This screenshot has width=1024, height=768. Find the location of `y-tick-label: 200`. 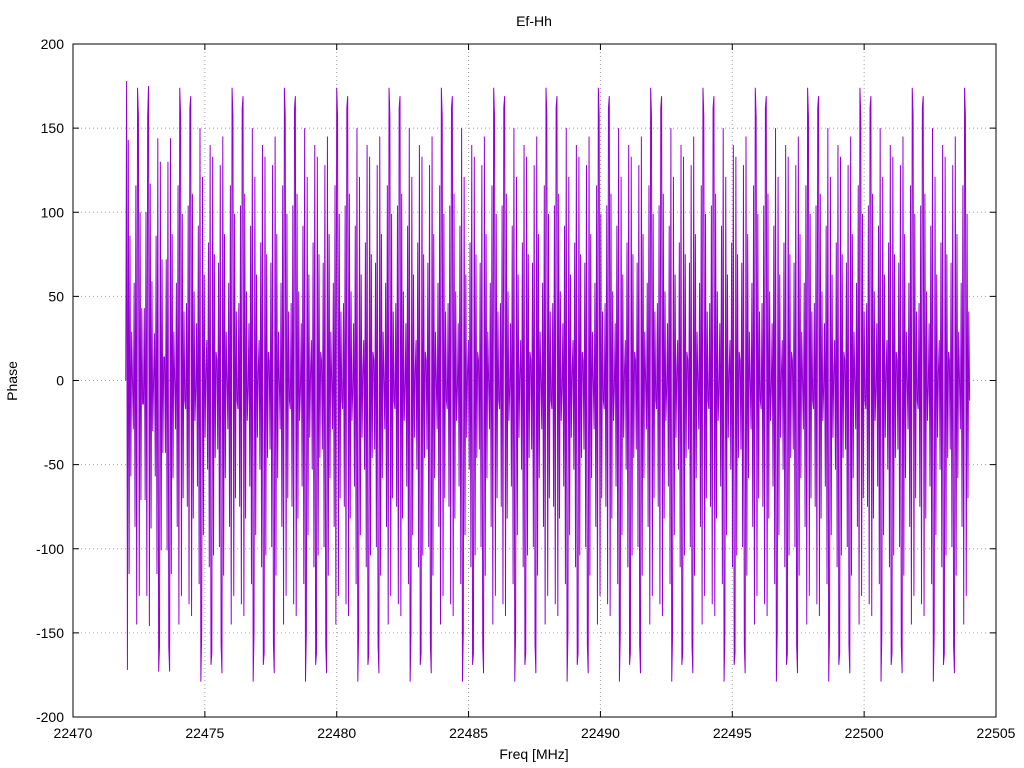

y-tick-label: 200 is located at coordinates (53, 44).